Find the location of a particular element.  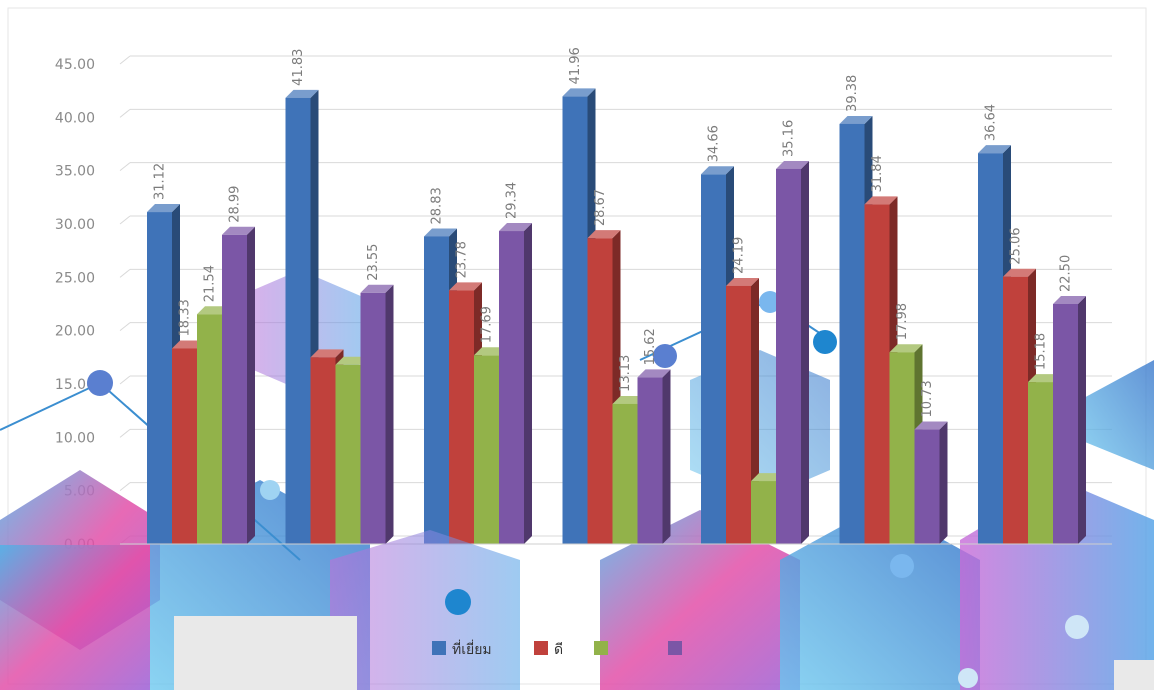

data-label: 18.33 is located at coordinates (185, 317).